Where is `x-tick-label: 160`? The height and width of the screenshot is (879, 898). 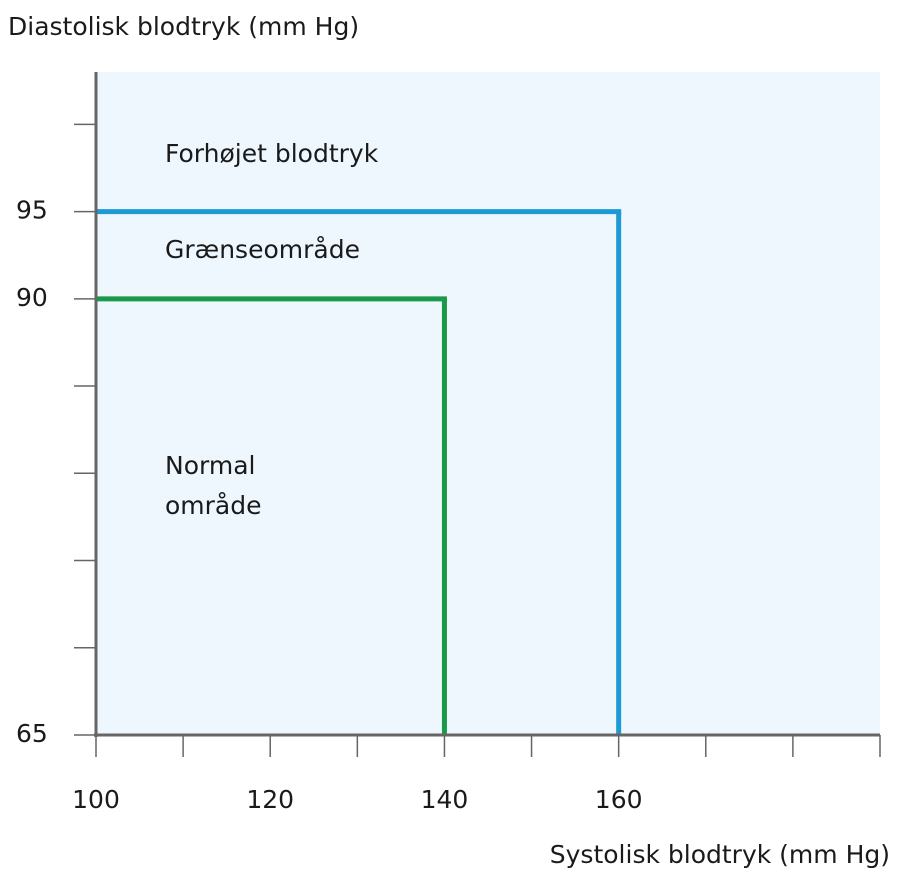
x-tick-label: 160 is located at coordinates (619, 799).